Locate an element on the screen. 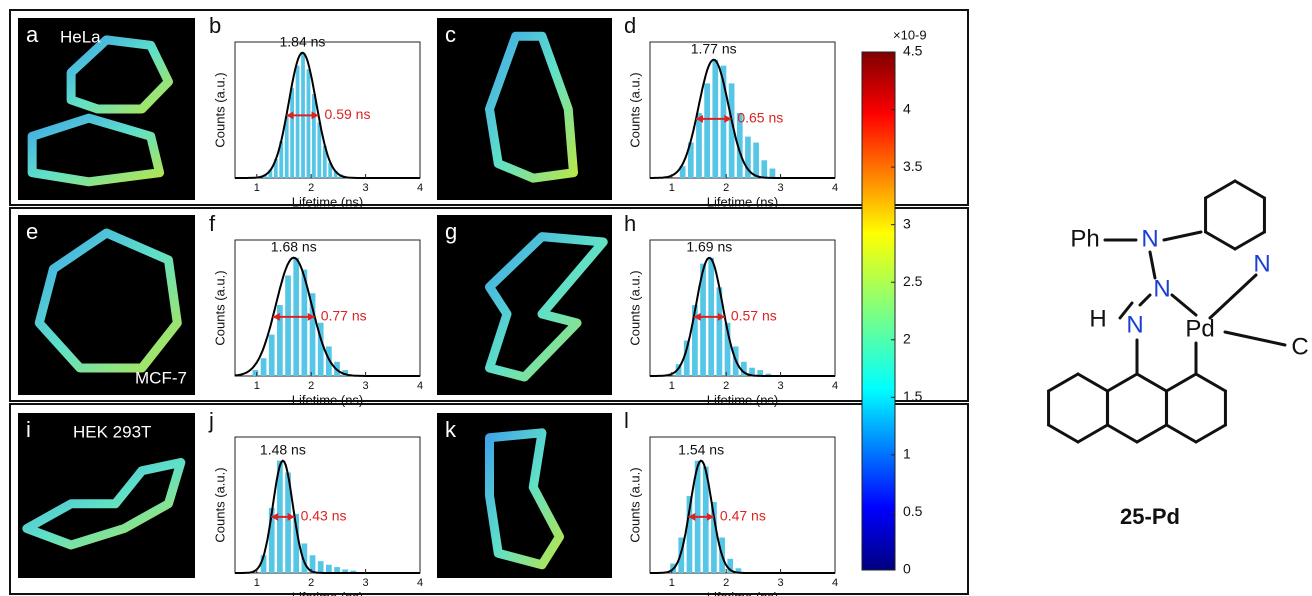  fwhm-label: 0.43 ns is located at coordinates (324, 516).